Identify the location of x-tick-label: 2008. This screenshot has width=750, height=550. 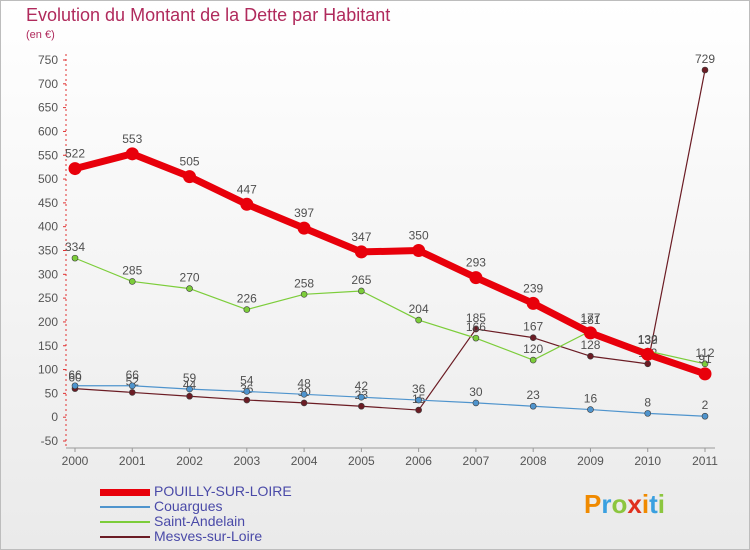
(533, 461).